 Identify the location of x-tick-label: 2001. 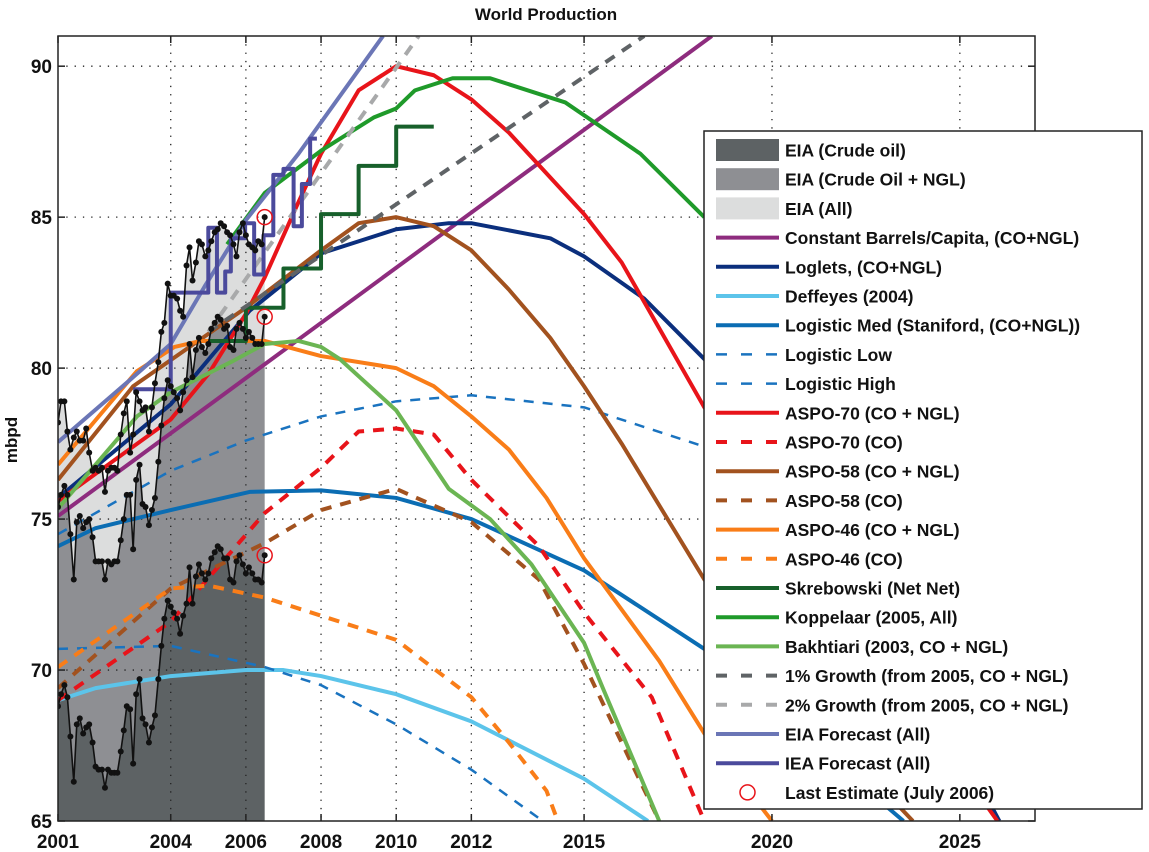
(58, 842).